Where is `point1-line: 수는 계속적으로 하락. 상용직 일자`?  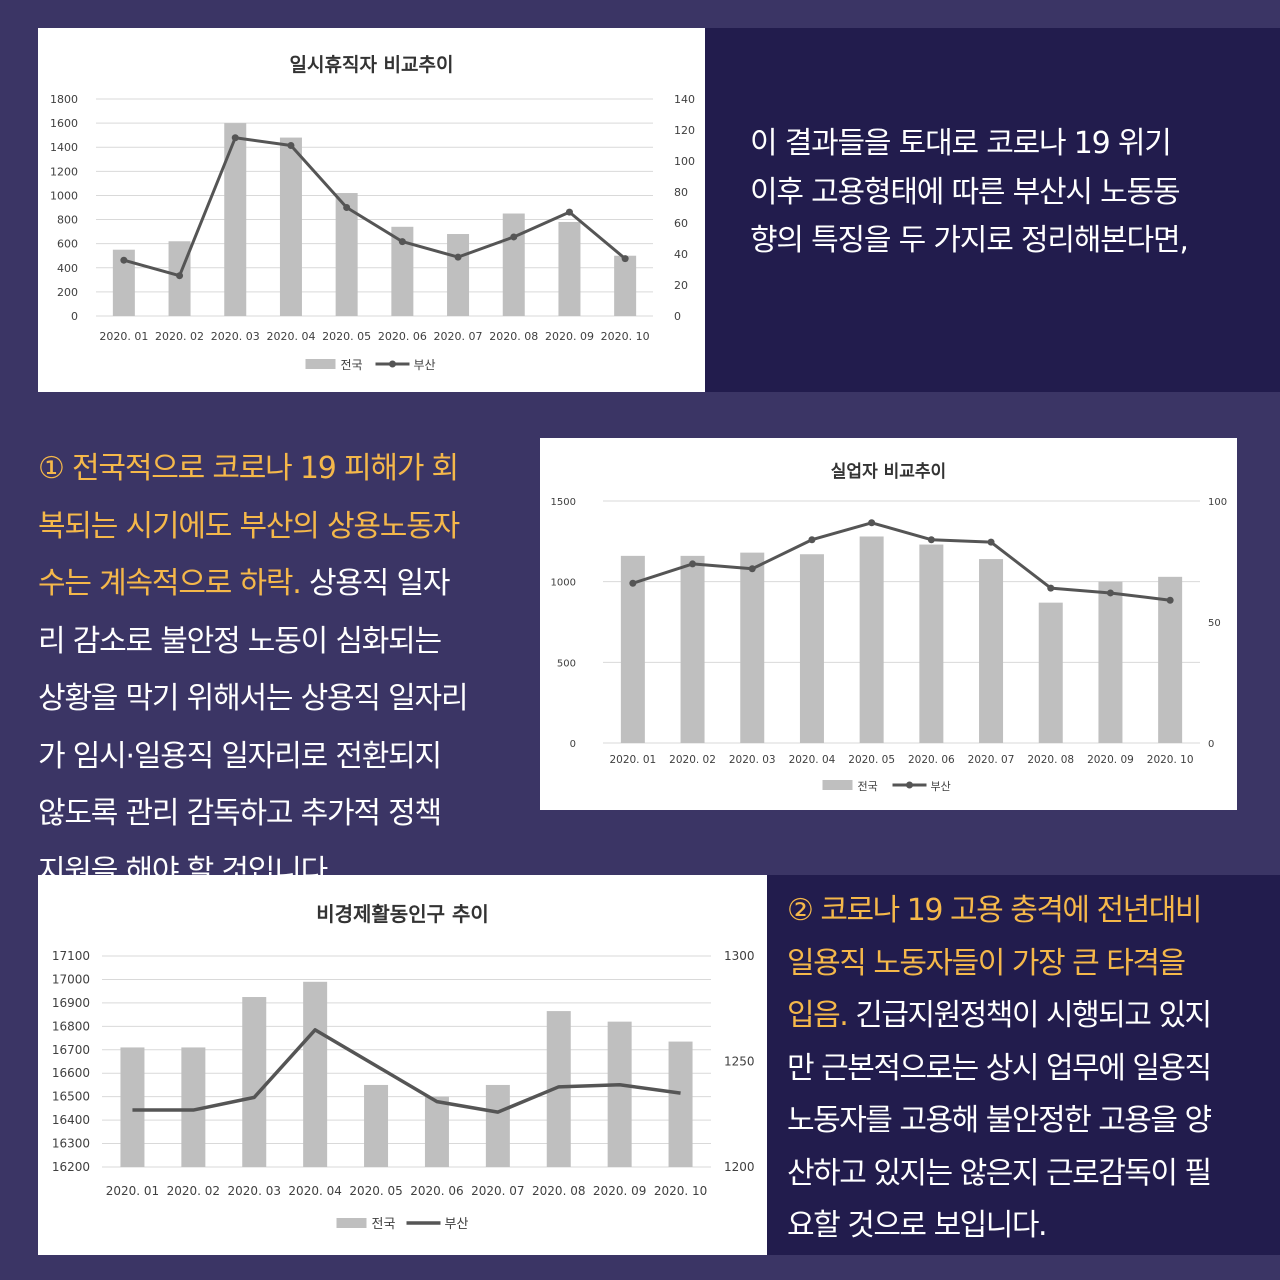 point1-line: 수는 계속적으로 하락. 상용직 일자 is located at coordinates (252, 584).